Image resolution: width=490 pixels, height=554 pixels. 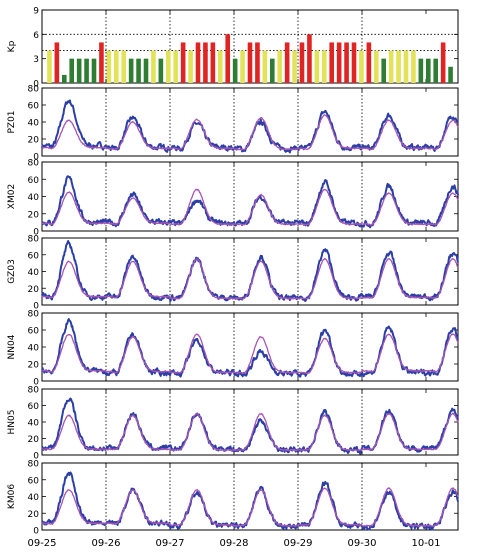 What do you see at coordinates (105, 543) in the screenshot?
I see `x-tick-label: 09-26` at bounding box center [105, 543].